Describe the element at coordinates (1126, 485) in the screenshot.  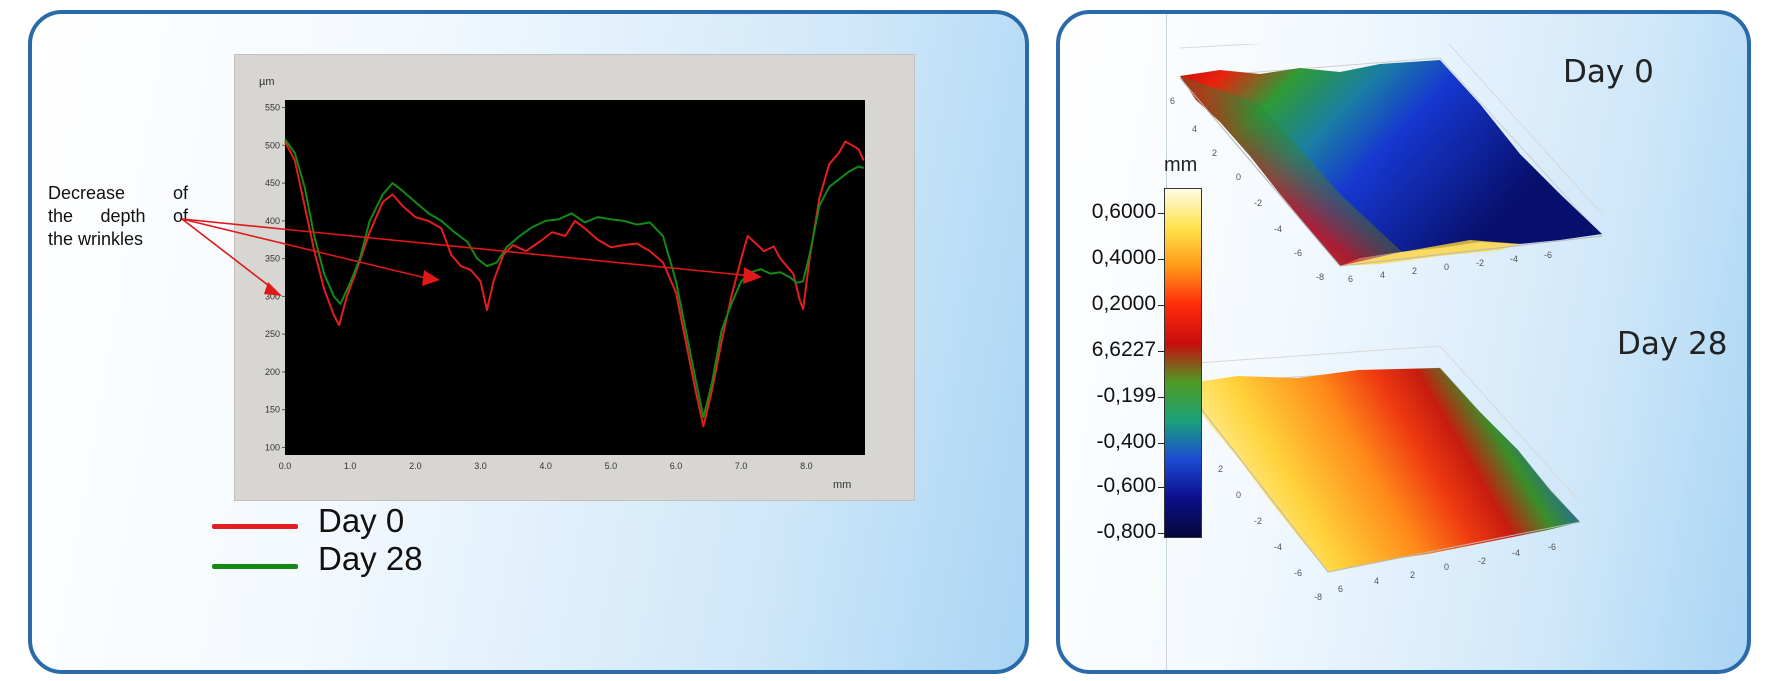
I see `colorbar-label-7: -0,600` at that location.